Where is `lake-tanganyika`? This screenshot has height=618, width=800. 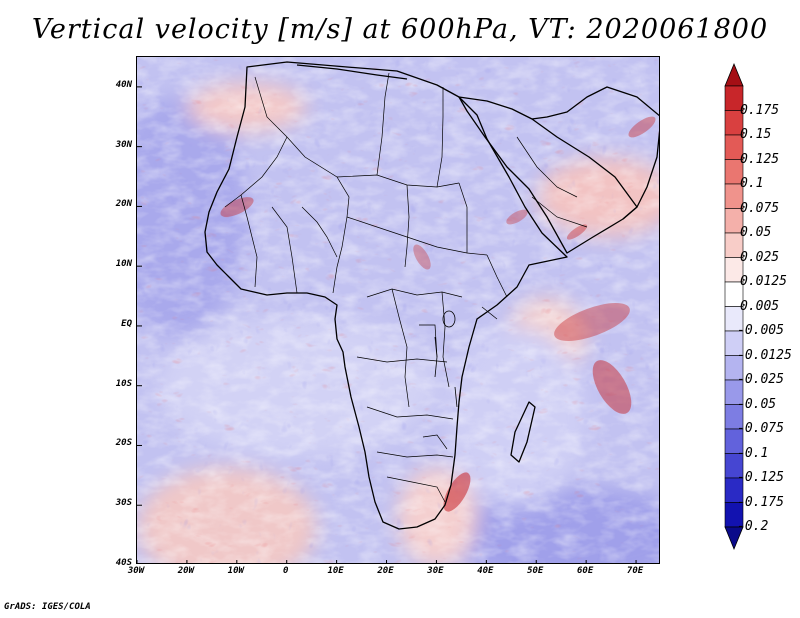 lake-tanganyika is located at coordinates (436, 357).